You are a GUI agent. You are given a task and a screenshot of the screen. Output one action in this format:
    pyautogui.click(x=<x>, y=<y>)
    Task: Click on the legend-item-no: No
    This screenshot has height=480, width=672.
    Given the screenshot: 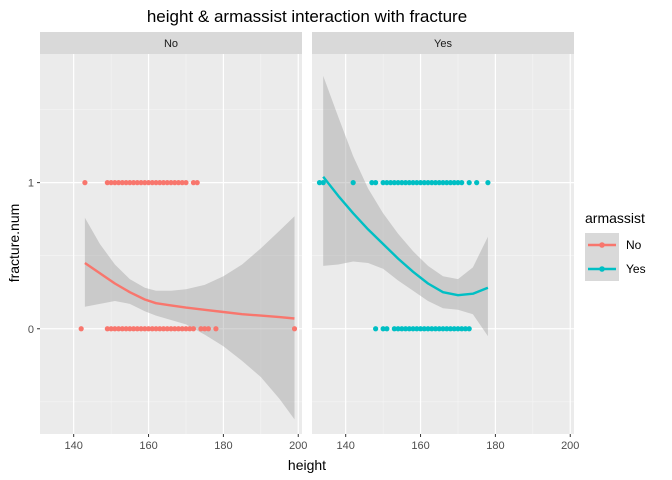 What is the action you would take?
    pyautogui.click(x=613, y=245)
    